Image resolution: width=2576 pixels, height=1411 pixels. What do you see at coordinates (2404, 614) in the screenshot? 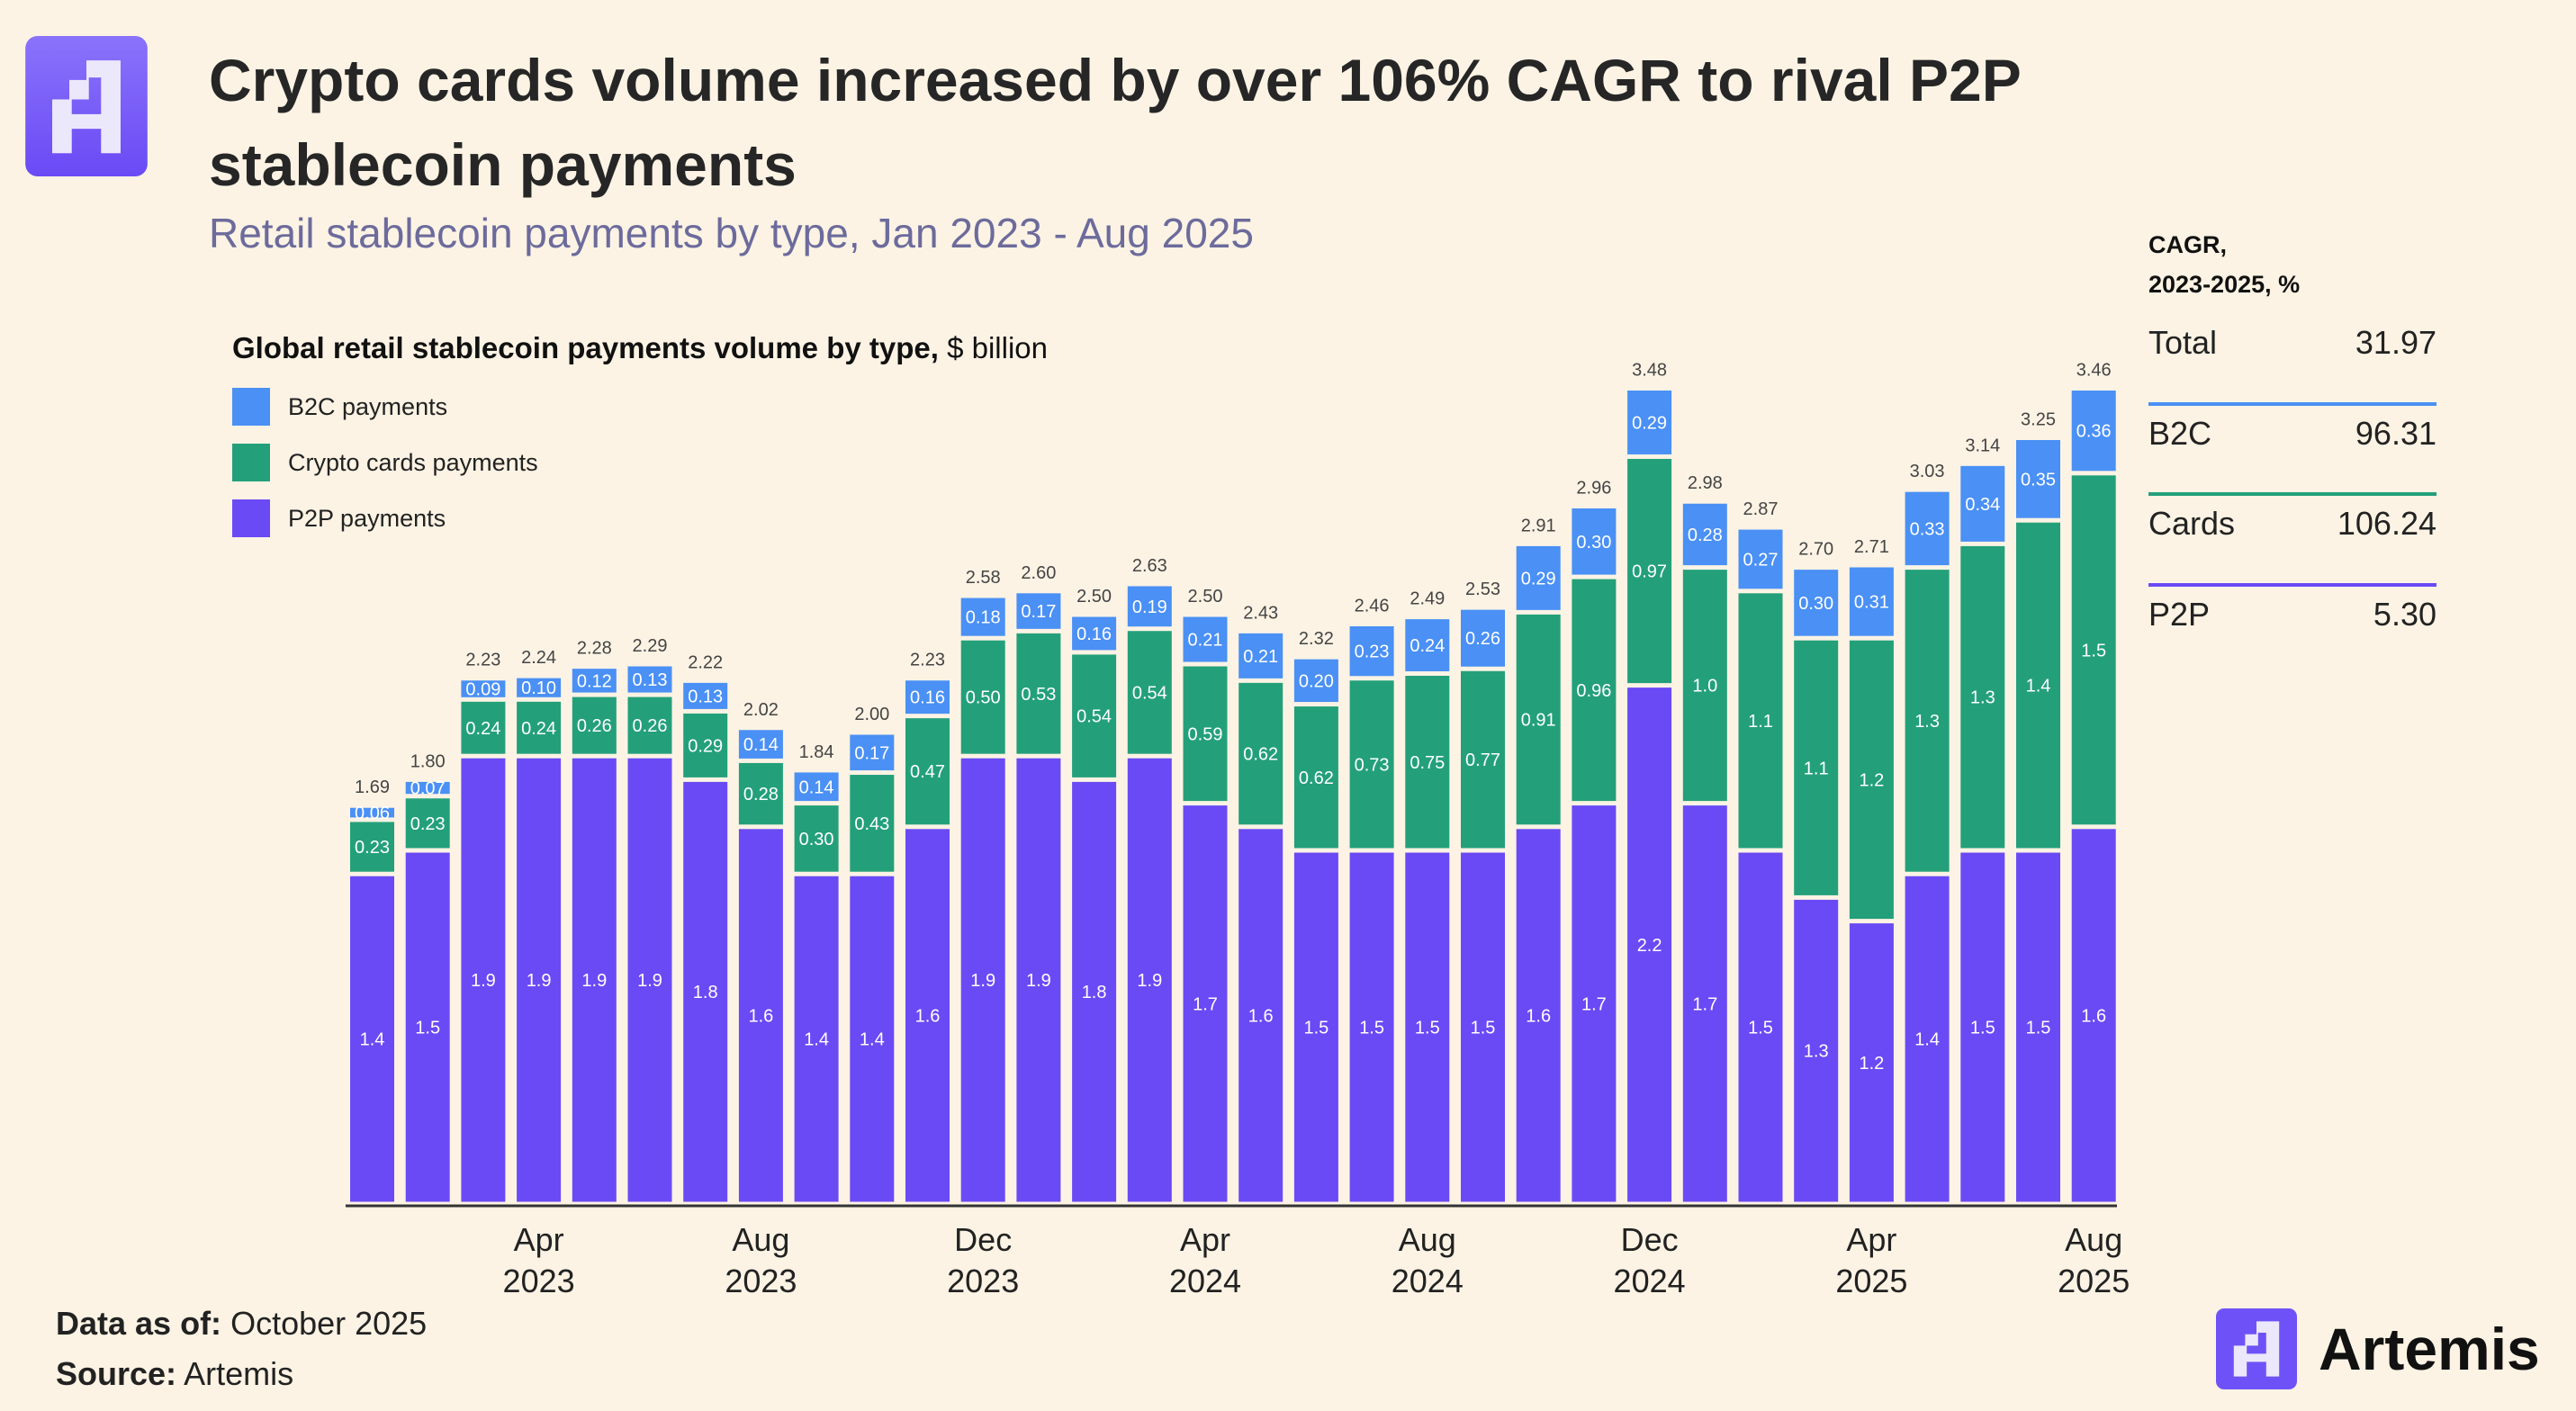
I see `cagr-value: 5.30` at bounding box center [2404, 614].